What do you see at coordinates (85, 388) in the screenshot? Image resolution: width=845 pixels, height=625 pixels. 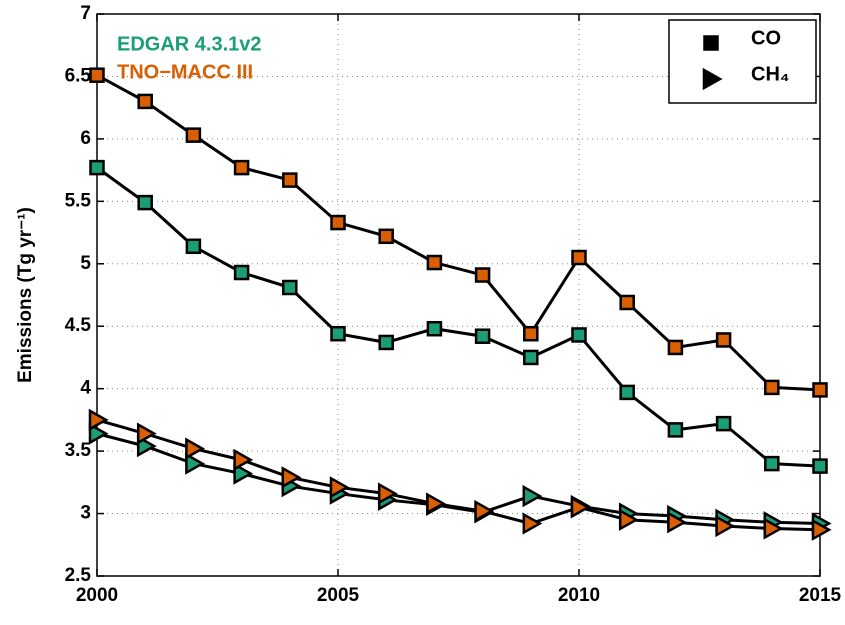 I see `y-tick-label: 4` at bounding box center [85, 388].